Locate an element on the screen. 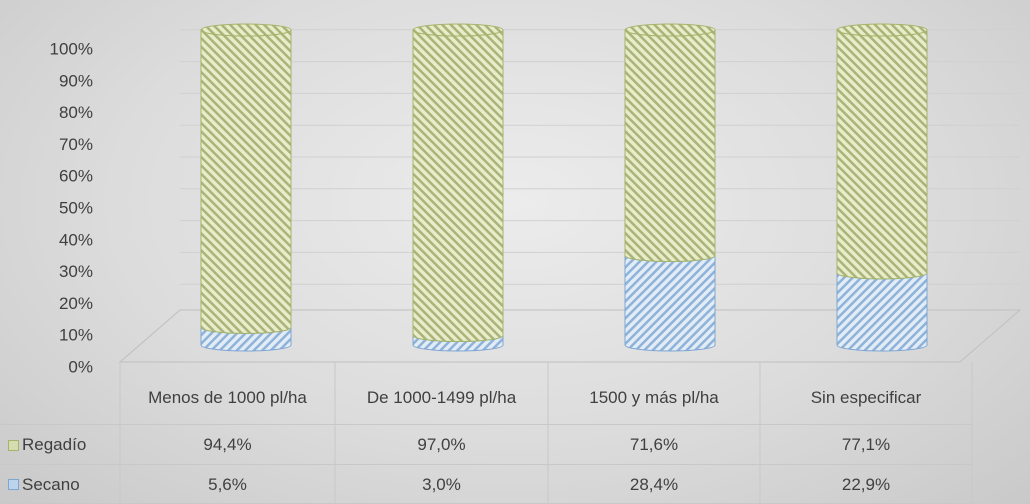  y-tick-label: 10% is located at coordinates (76, 335).